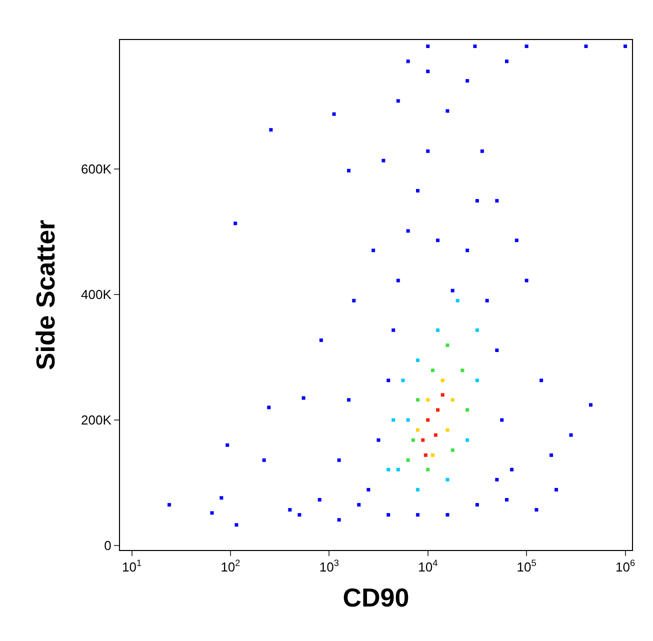 Image resolution: width=653 pixels, height=641 pixels. What do you see at coordinates (526, 566) in the screenshot?
I see `x-tick-label: 10$^{5}$` at bounding box center [526, 566].